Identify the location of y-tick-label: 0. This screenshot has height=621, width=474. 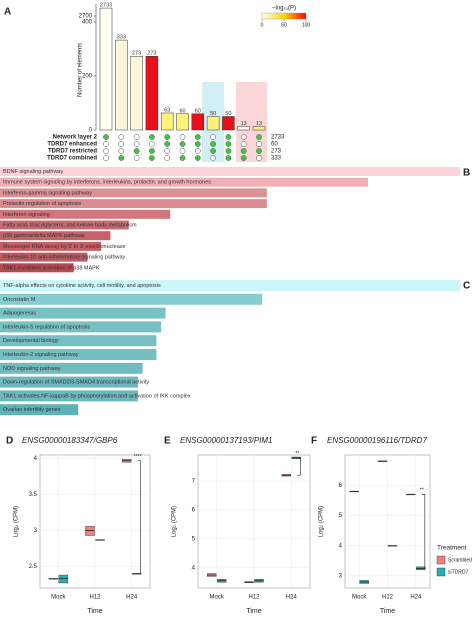
(91, 131).